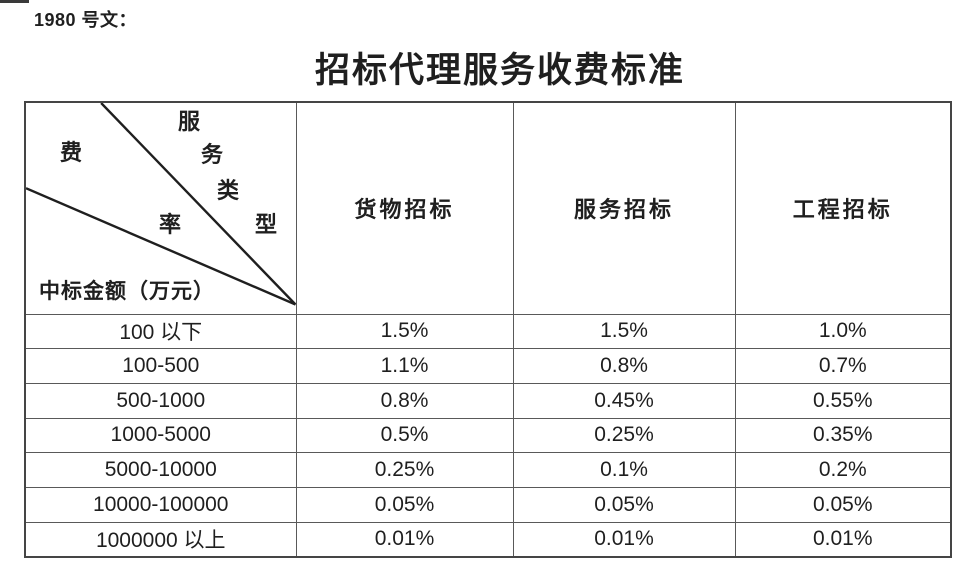 The width and height of the screenshot is (976, 581). I want to click on fee-value: 0.35%, so click(843, 435).